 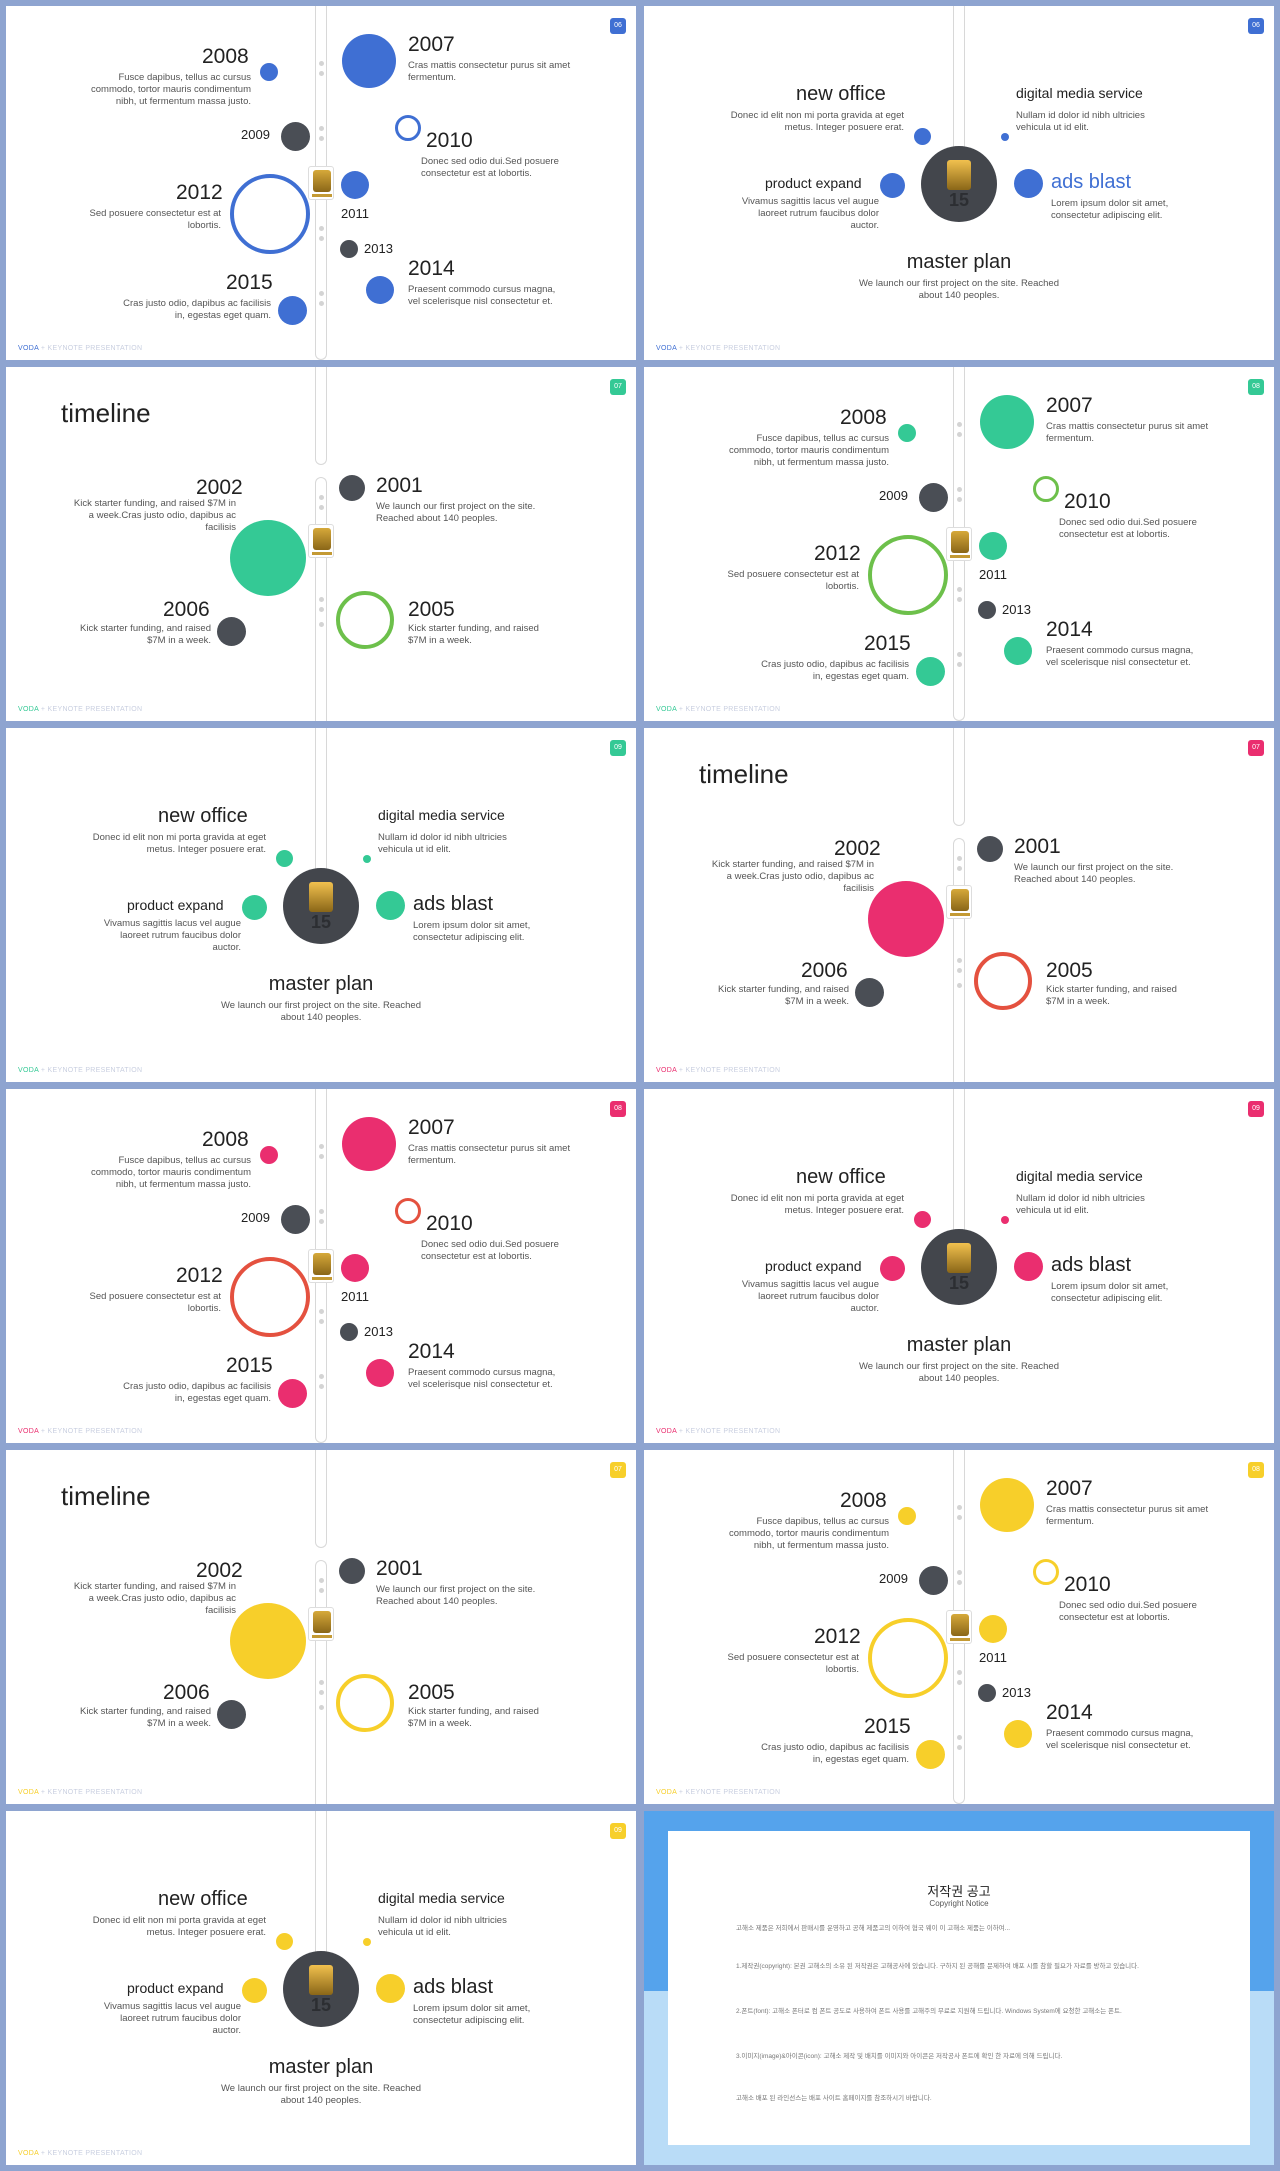 What do you see at coordinates (1069, 629) in the screenshot?
I see `year-2014: 2014` at bounding box center [1069, 629].